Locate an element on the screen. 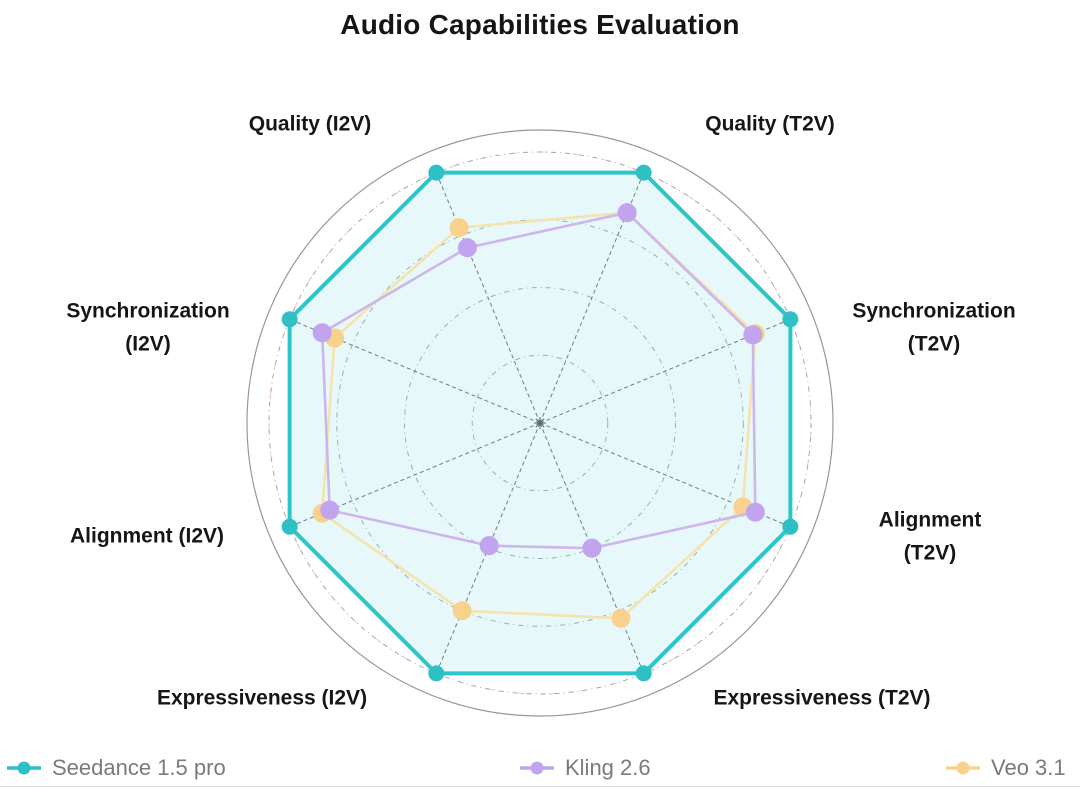  legend-item-kling: Kling 2.6 is located at coordinates (585, 768).